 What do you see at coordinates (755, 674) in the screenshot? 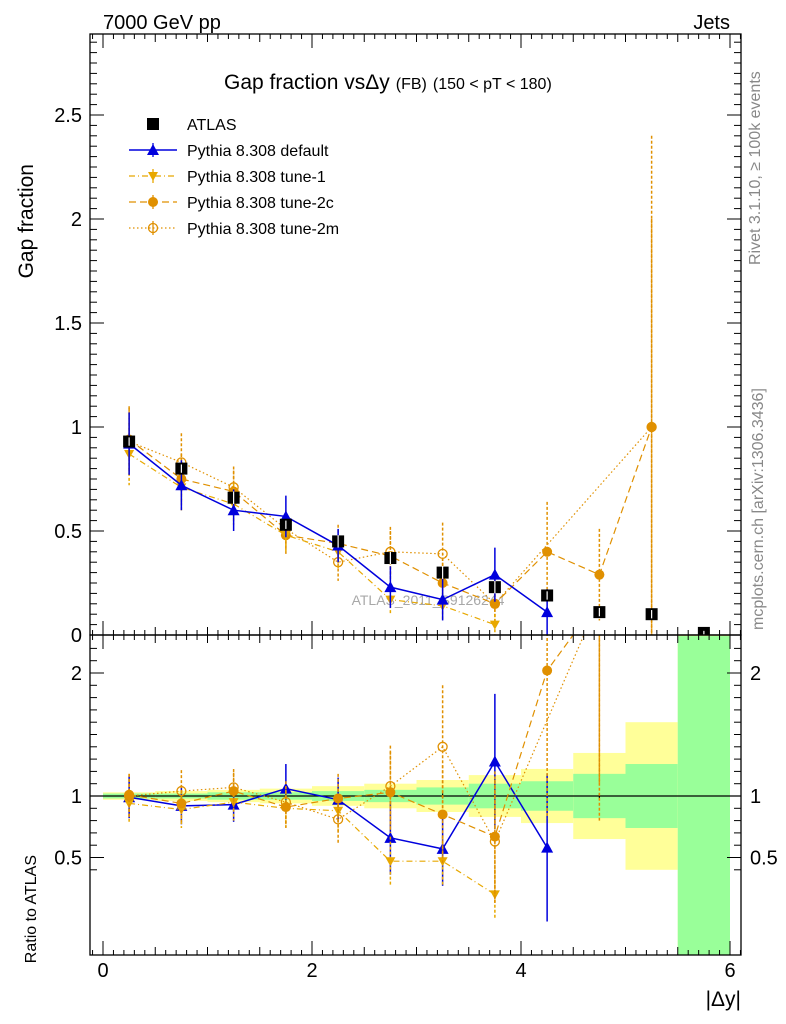
I see `ratio-y-tick-label-right-2: 2` at bounding box center [755, 674].